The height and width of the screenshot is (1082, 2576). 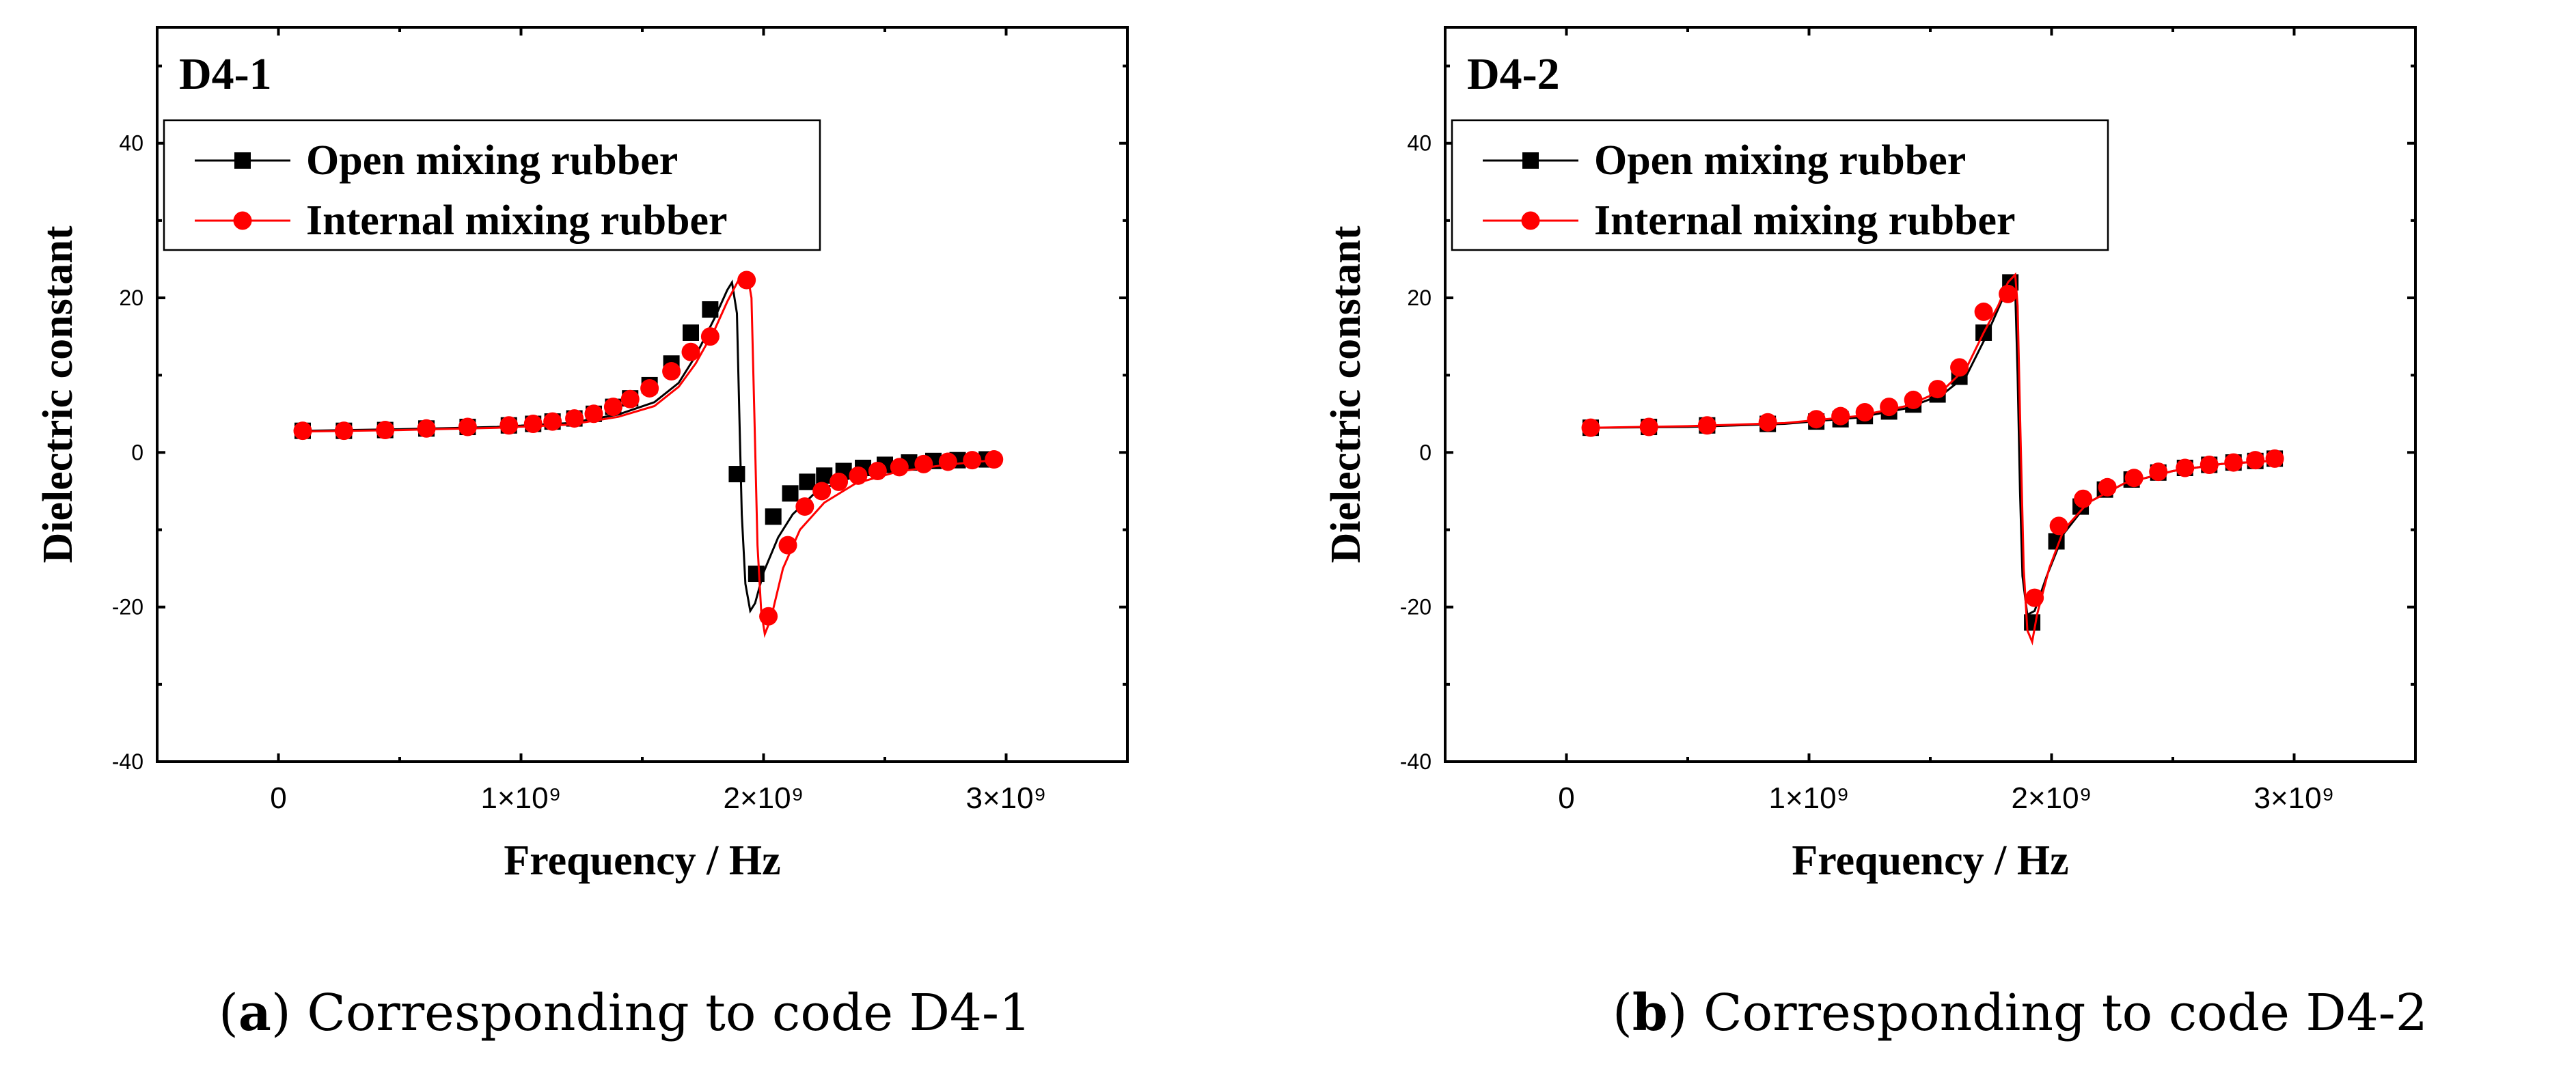 I want to click on caption-b-text: Corresponding to code D4-2, so click(x=2065, y=1013).